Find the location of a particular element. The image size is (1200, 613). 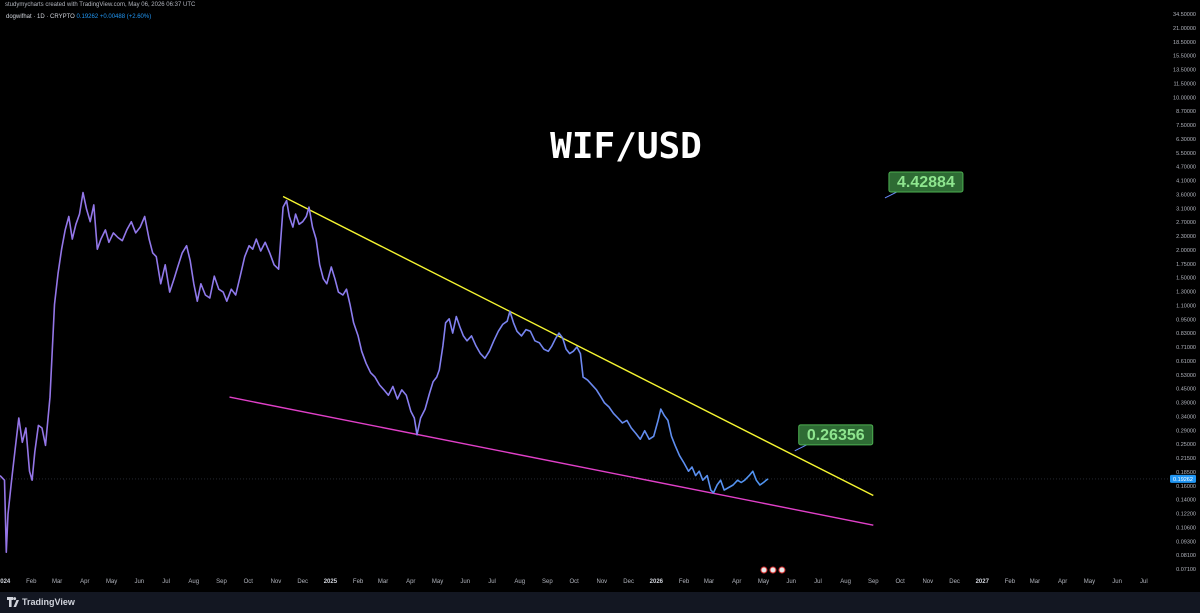

footer-bar: TradingView is located at coordinates (600, 602).